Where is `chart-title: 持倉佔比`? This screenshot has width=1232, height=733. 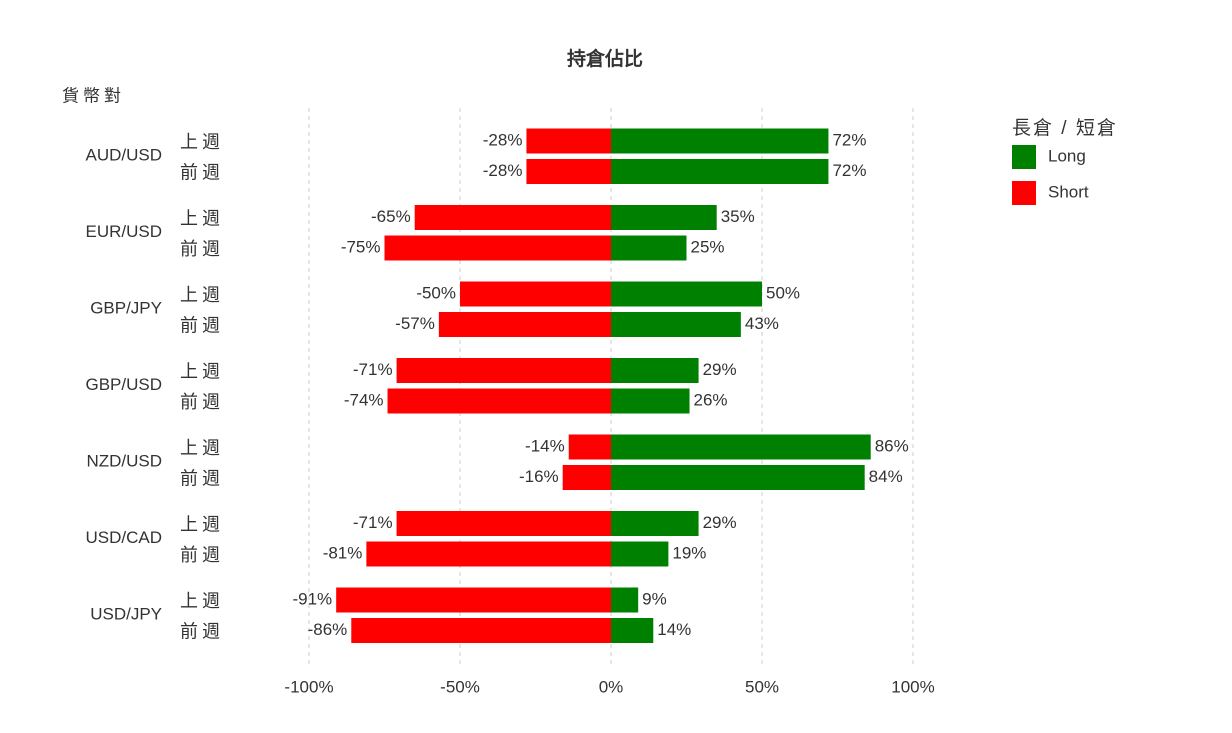
chart-title: 持倉佔比 is located at coordinates (605, 58).